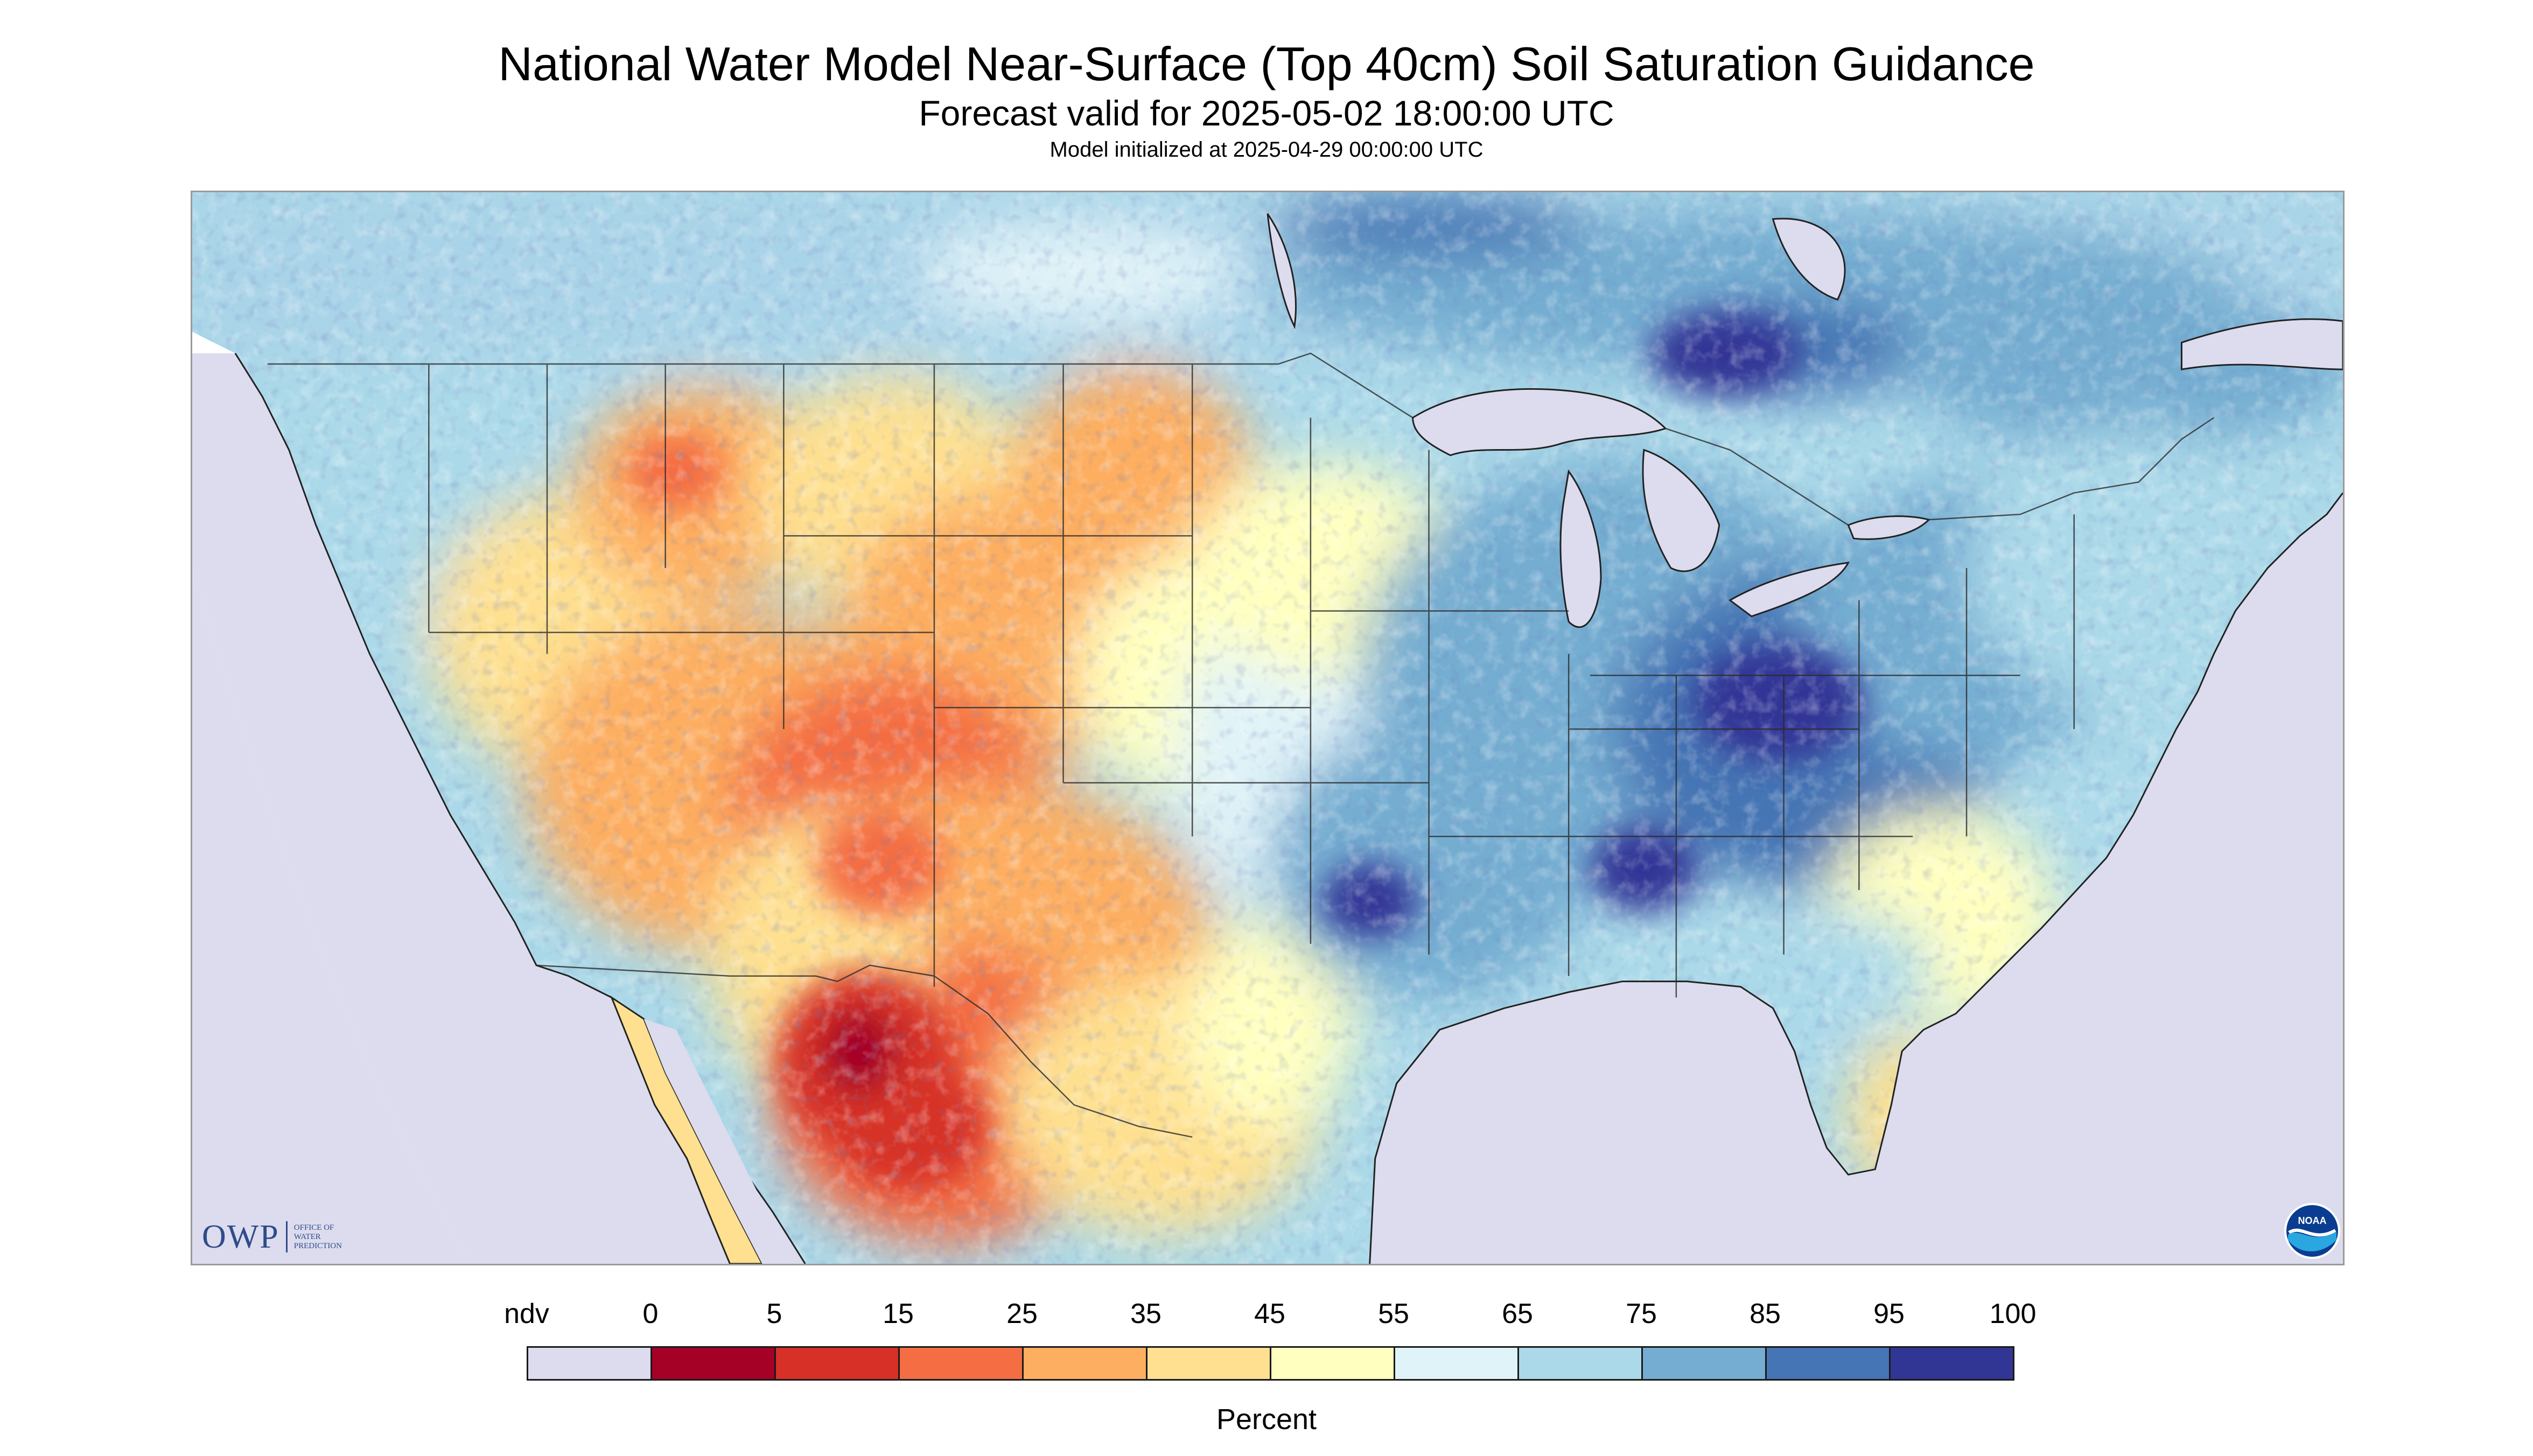 This screenshot has height=1456, width=2533. I want to click on legend-tick-label: 35, so click(1145, 1313).